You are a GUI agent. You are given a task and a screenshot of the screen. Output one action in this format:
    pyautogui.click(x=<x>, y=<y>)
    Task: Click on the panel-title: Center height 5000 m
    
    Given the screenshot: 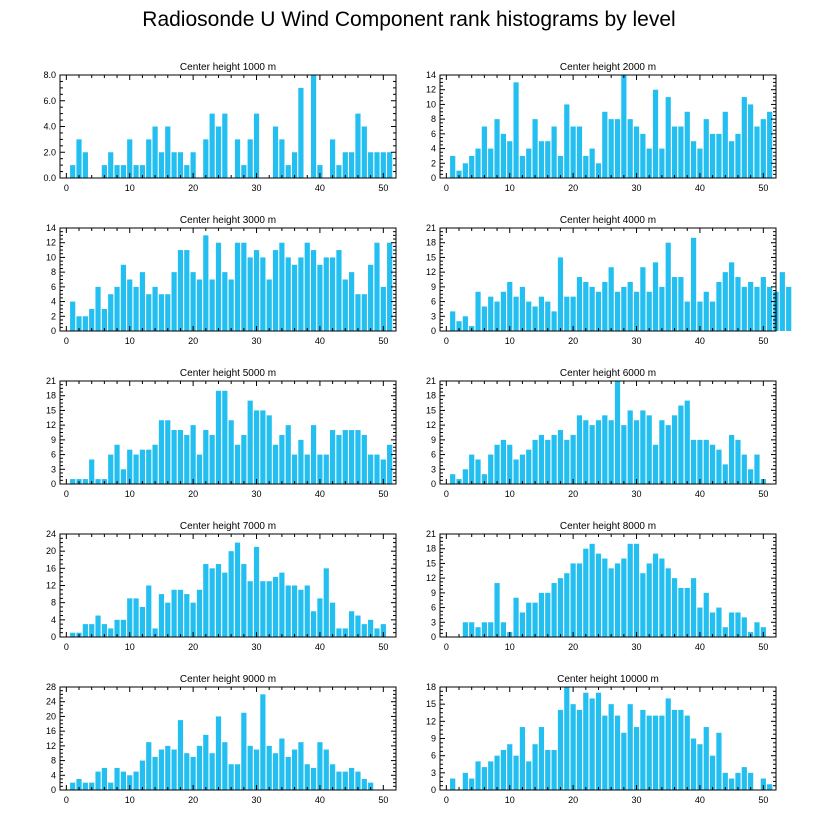 What is the action you would take?
    pyautogui.click(x=228, y=373)
    